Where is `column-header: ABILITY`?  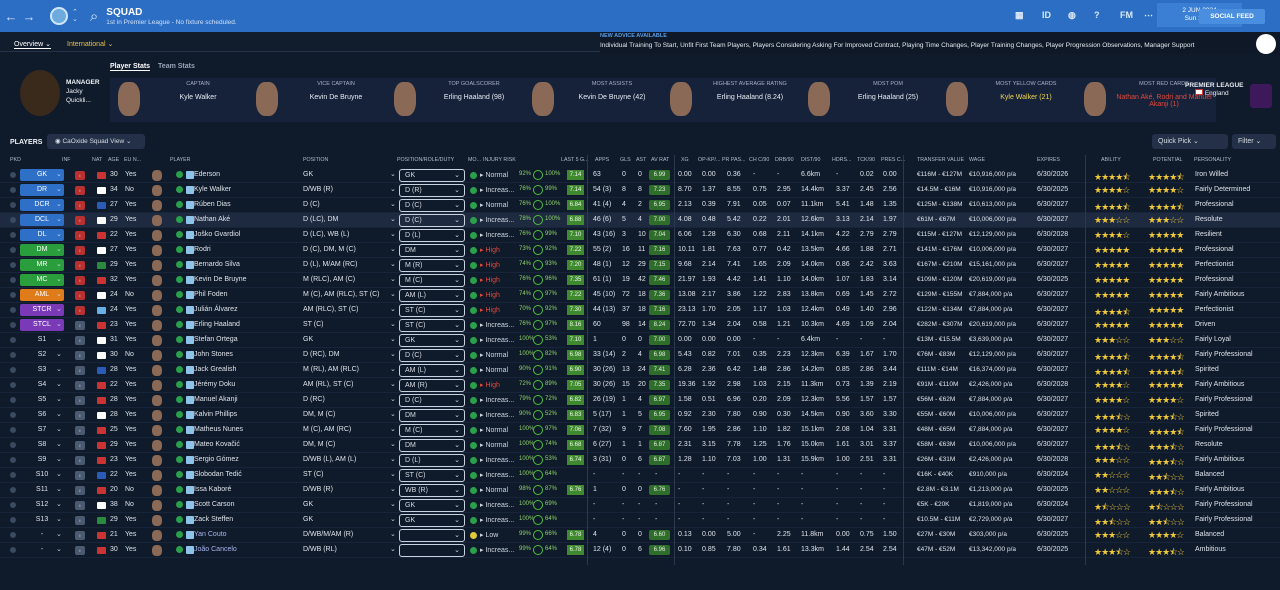
column-header: ABILITY is located at coordinates (1111, 160).